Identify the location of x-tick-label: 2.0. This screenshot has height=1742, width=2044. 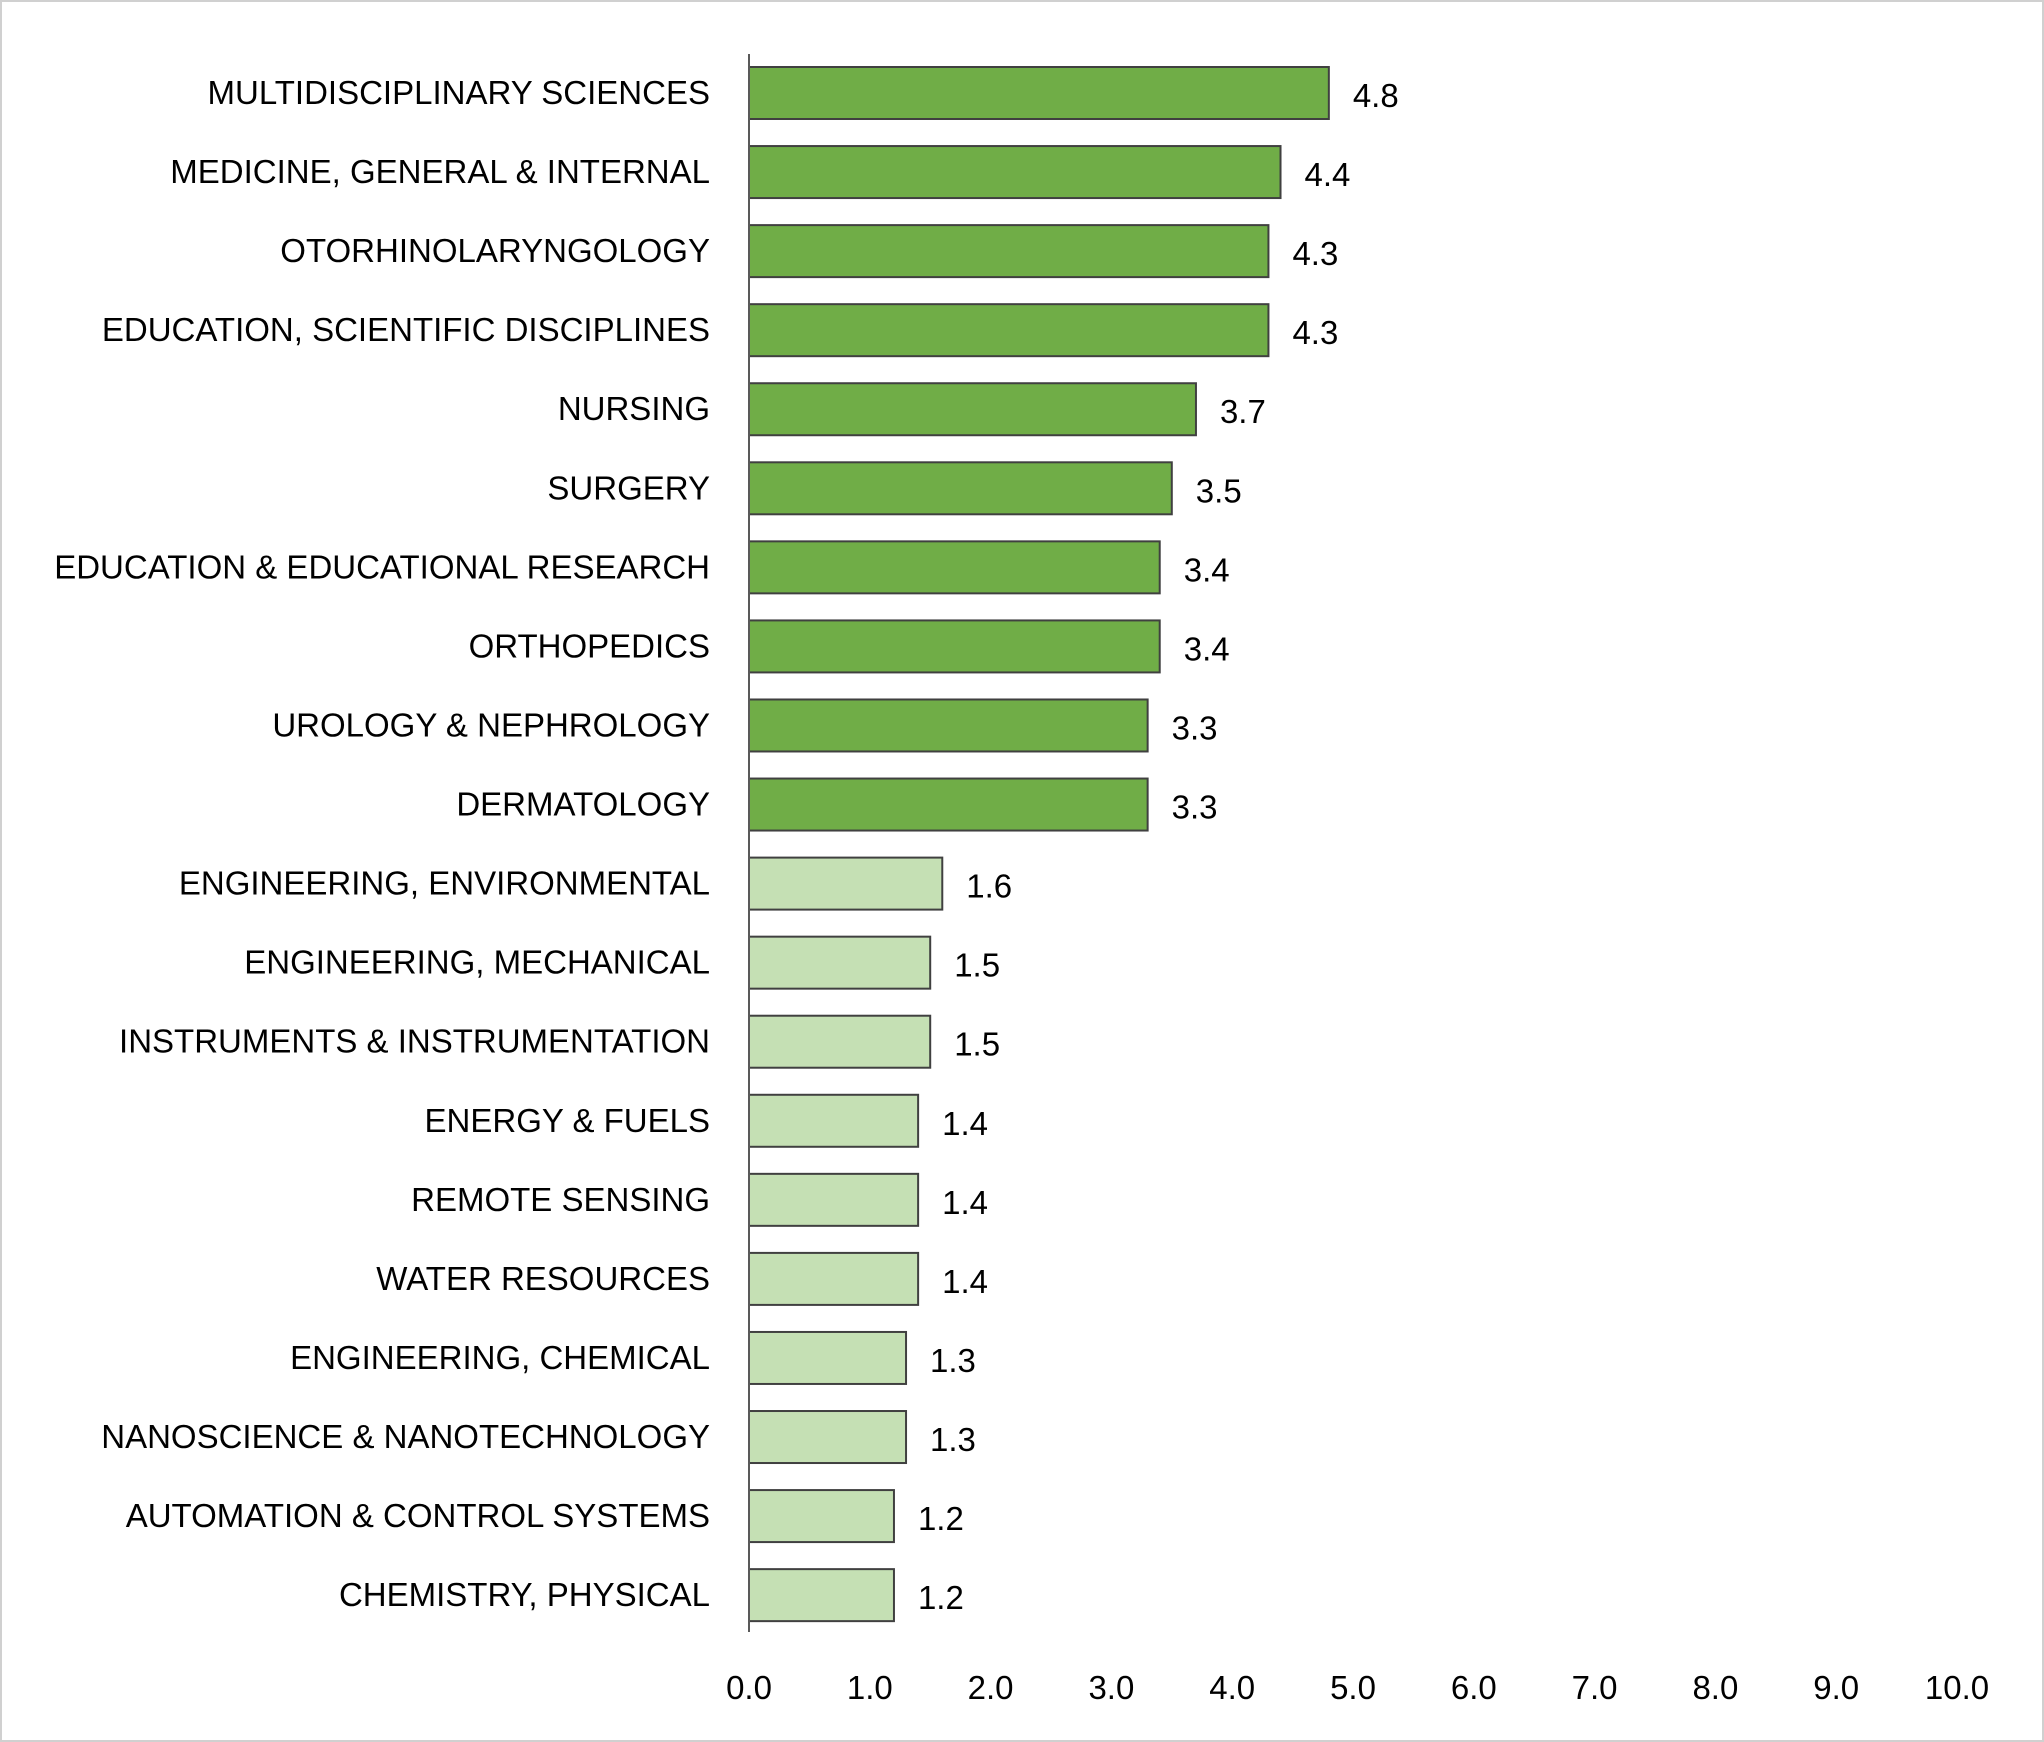
(991, 1687).